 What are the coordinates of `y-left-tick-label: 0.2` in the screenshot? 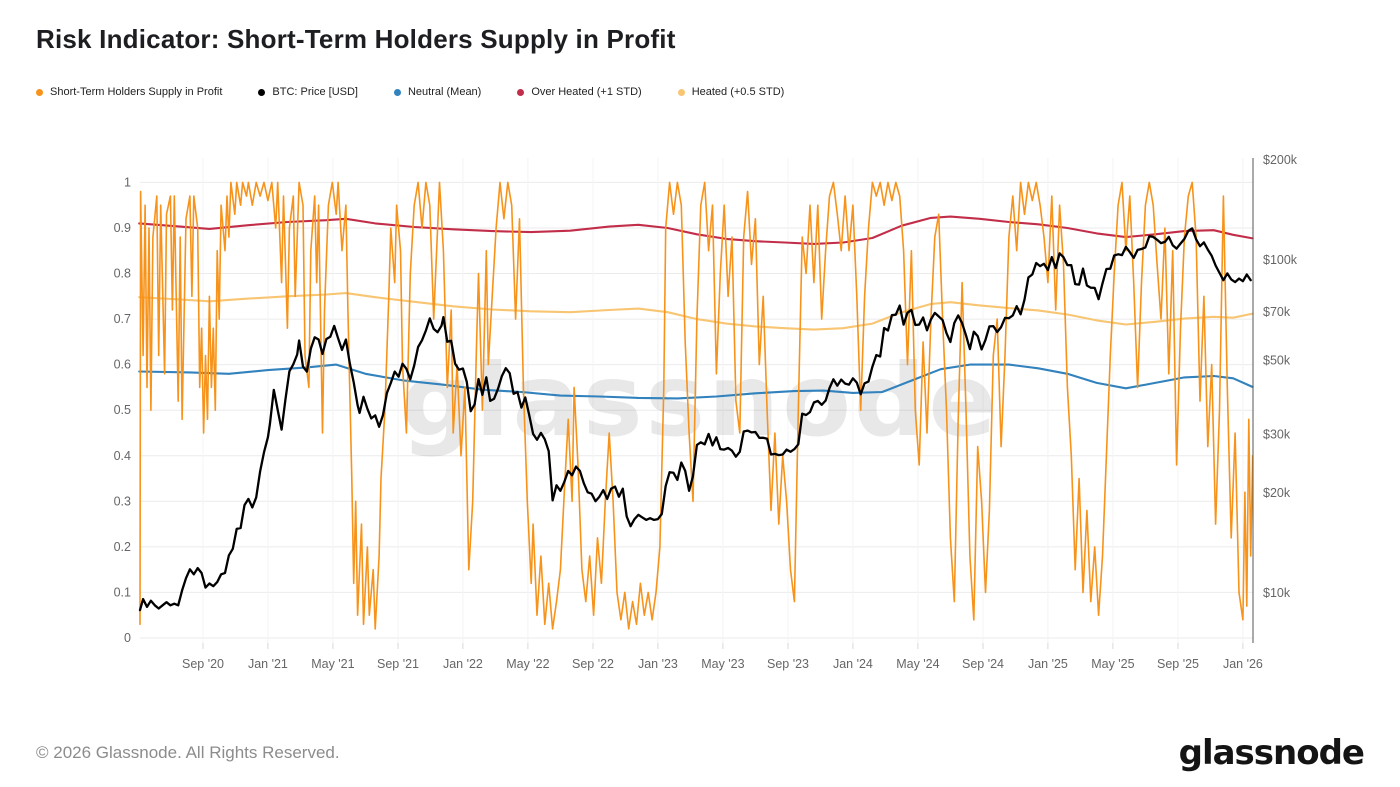 It's located at (122, 547).